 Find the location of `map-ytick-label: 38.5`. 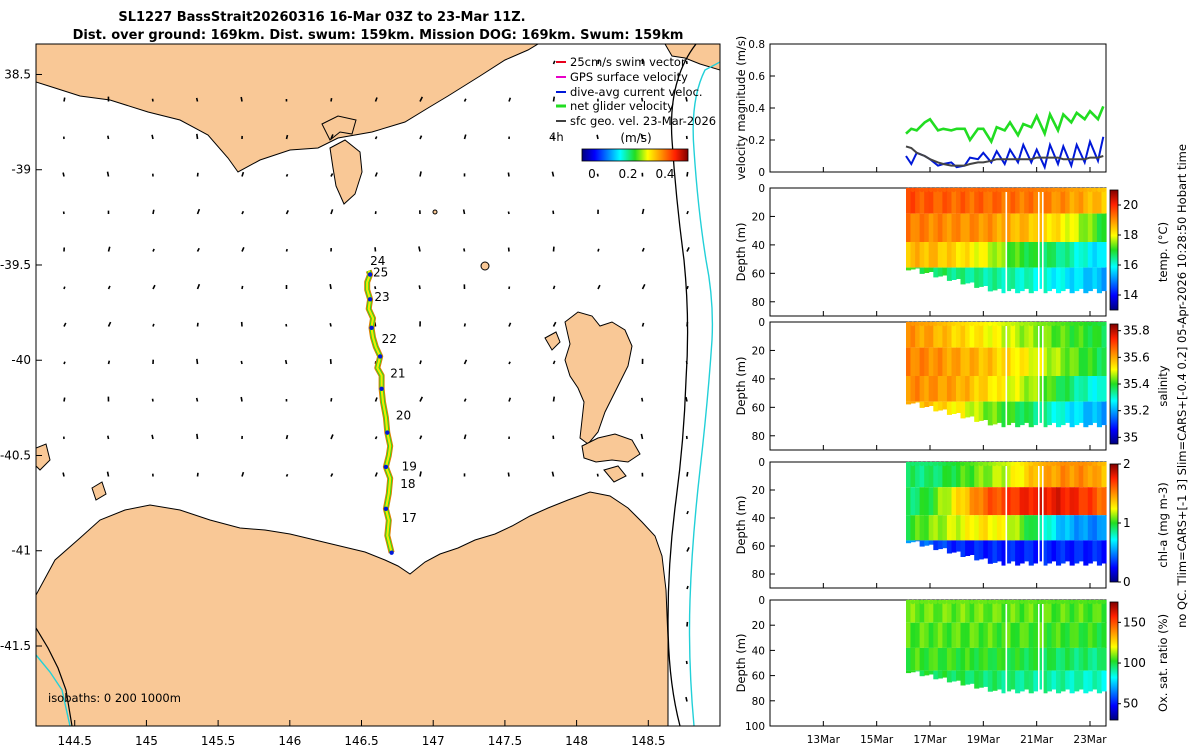

map-ytick-label: 38.5 is located at coordinates (17, 74).